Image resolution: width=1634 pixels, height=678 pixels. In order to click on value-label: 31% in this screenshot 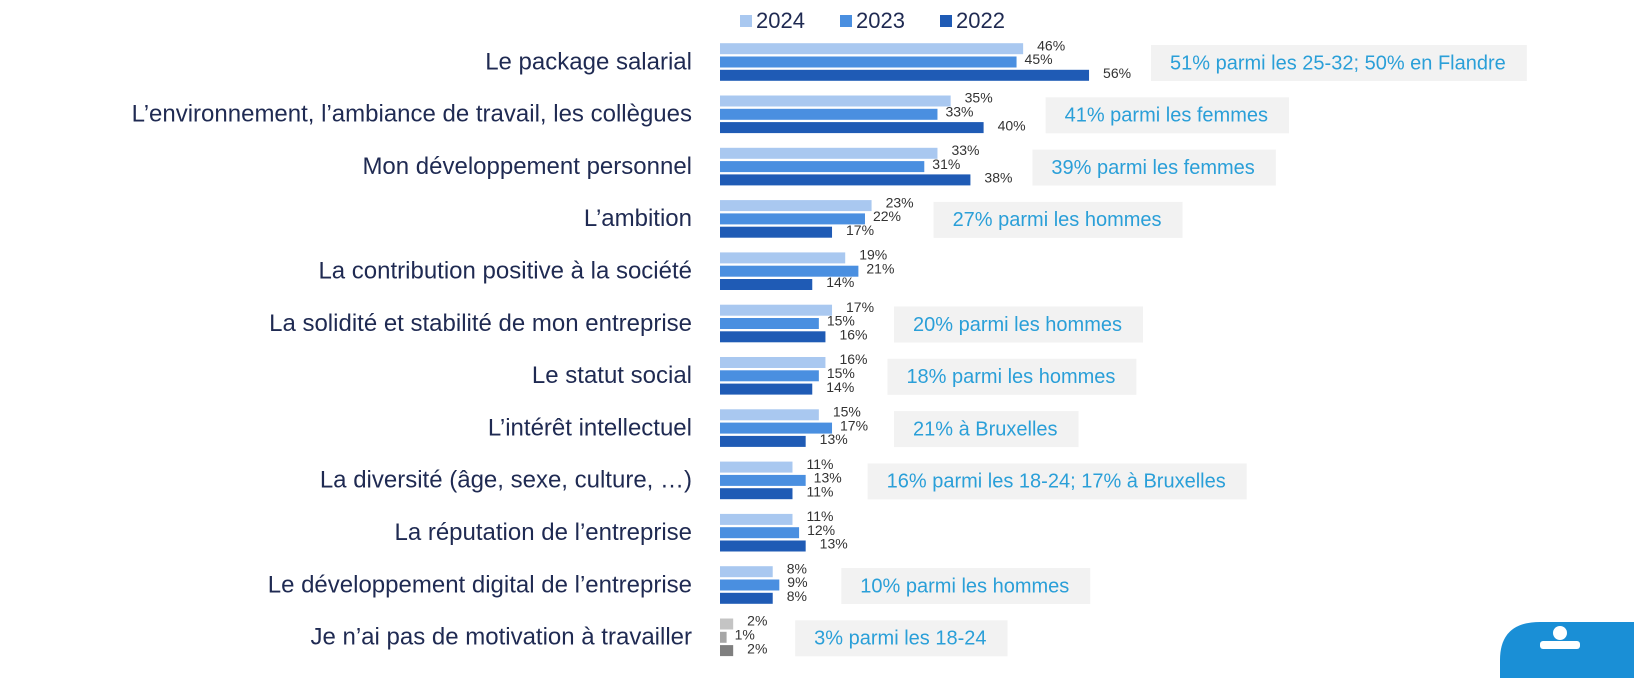, I will do `click(946, 164)`.